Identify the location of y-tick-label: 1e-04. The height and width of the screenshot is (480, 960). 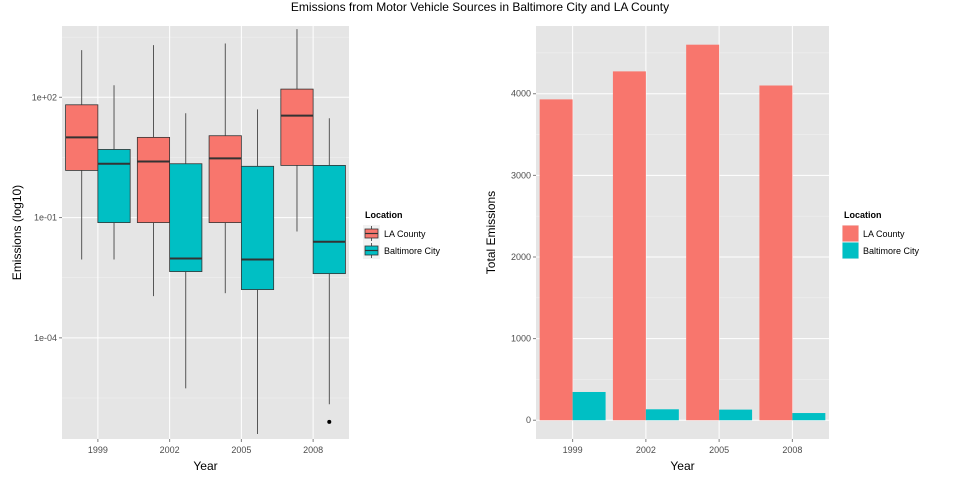
(45, 338).